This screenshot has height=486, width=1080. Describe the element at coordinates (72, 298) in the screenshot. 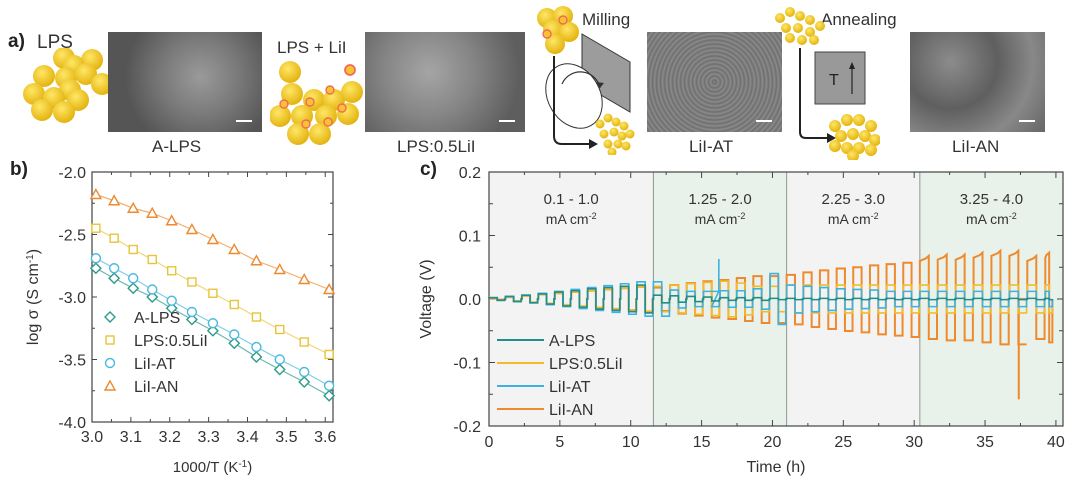

I see `y-tick-label: -3.0` at that location.